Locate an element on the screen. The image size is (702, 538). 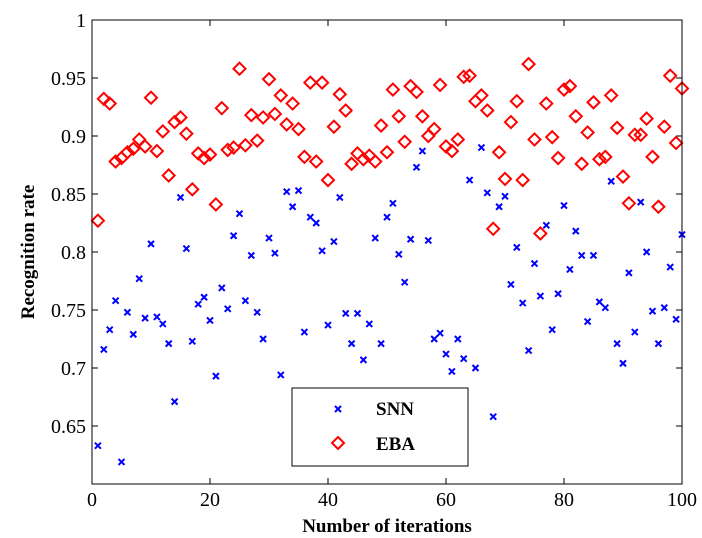
x-tick-labels: 0 20 40 60 80 100 is located at coordinates (392, 500).